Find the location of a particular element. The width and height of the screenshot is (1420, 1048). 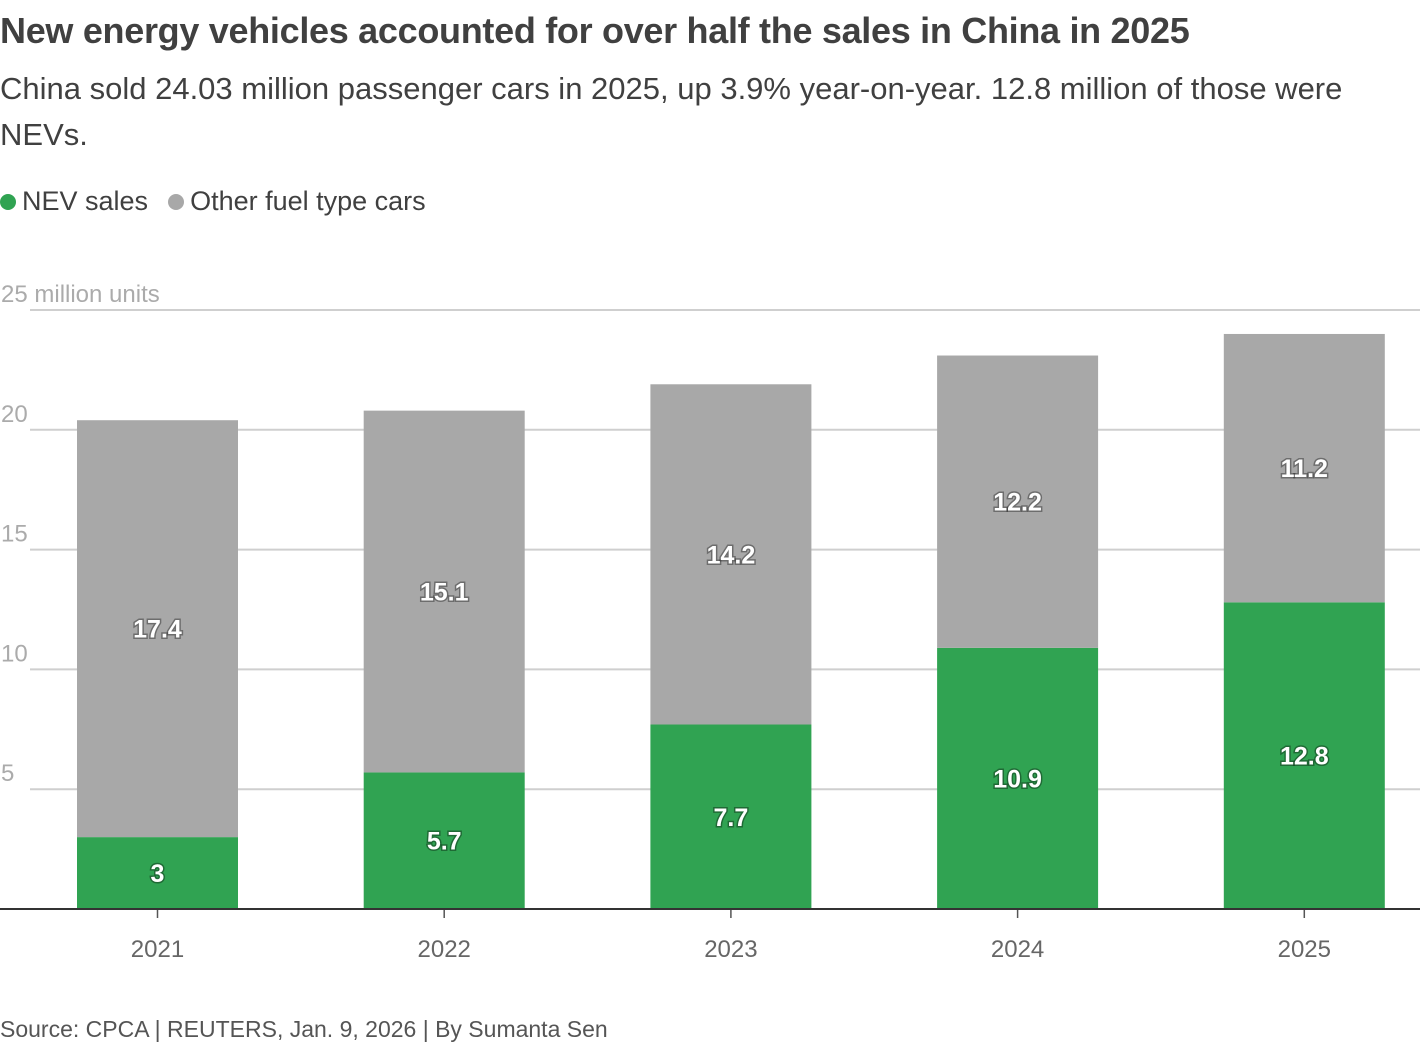

legend-label-other: Other fuel type cars is located at coordinates (308, 201).